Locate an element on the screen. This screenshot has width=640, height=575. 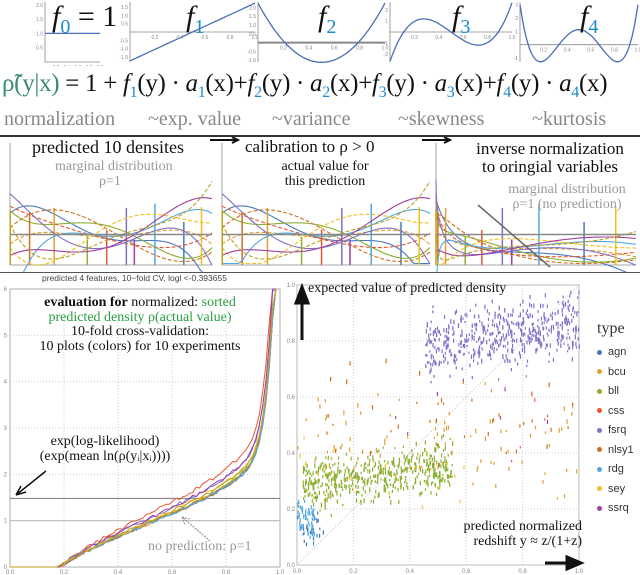
x-tick: 0.4 is located at coordinates (180, 38).